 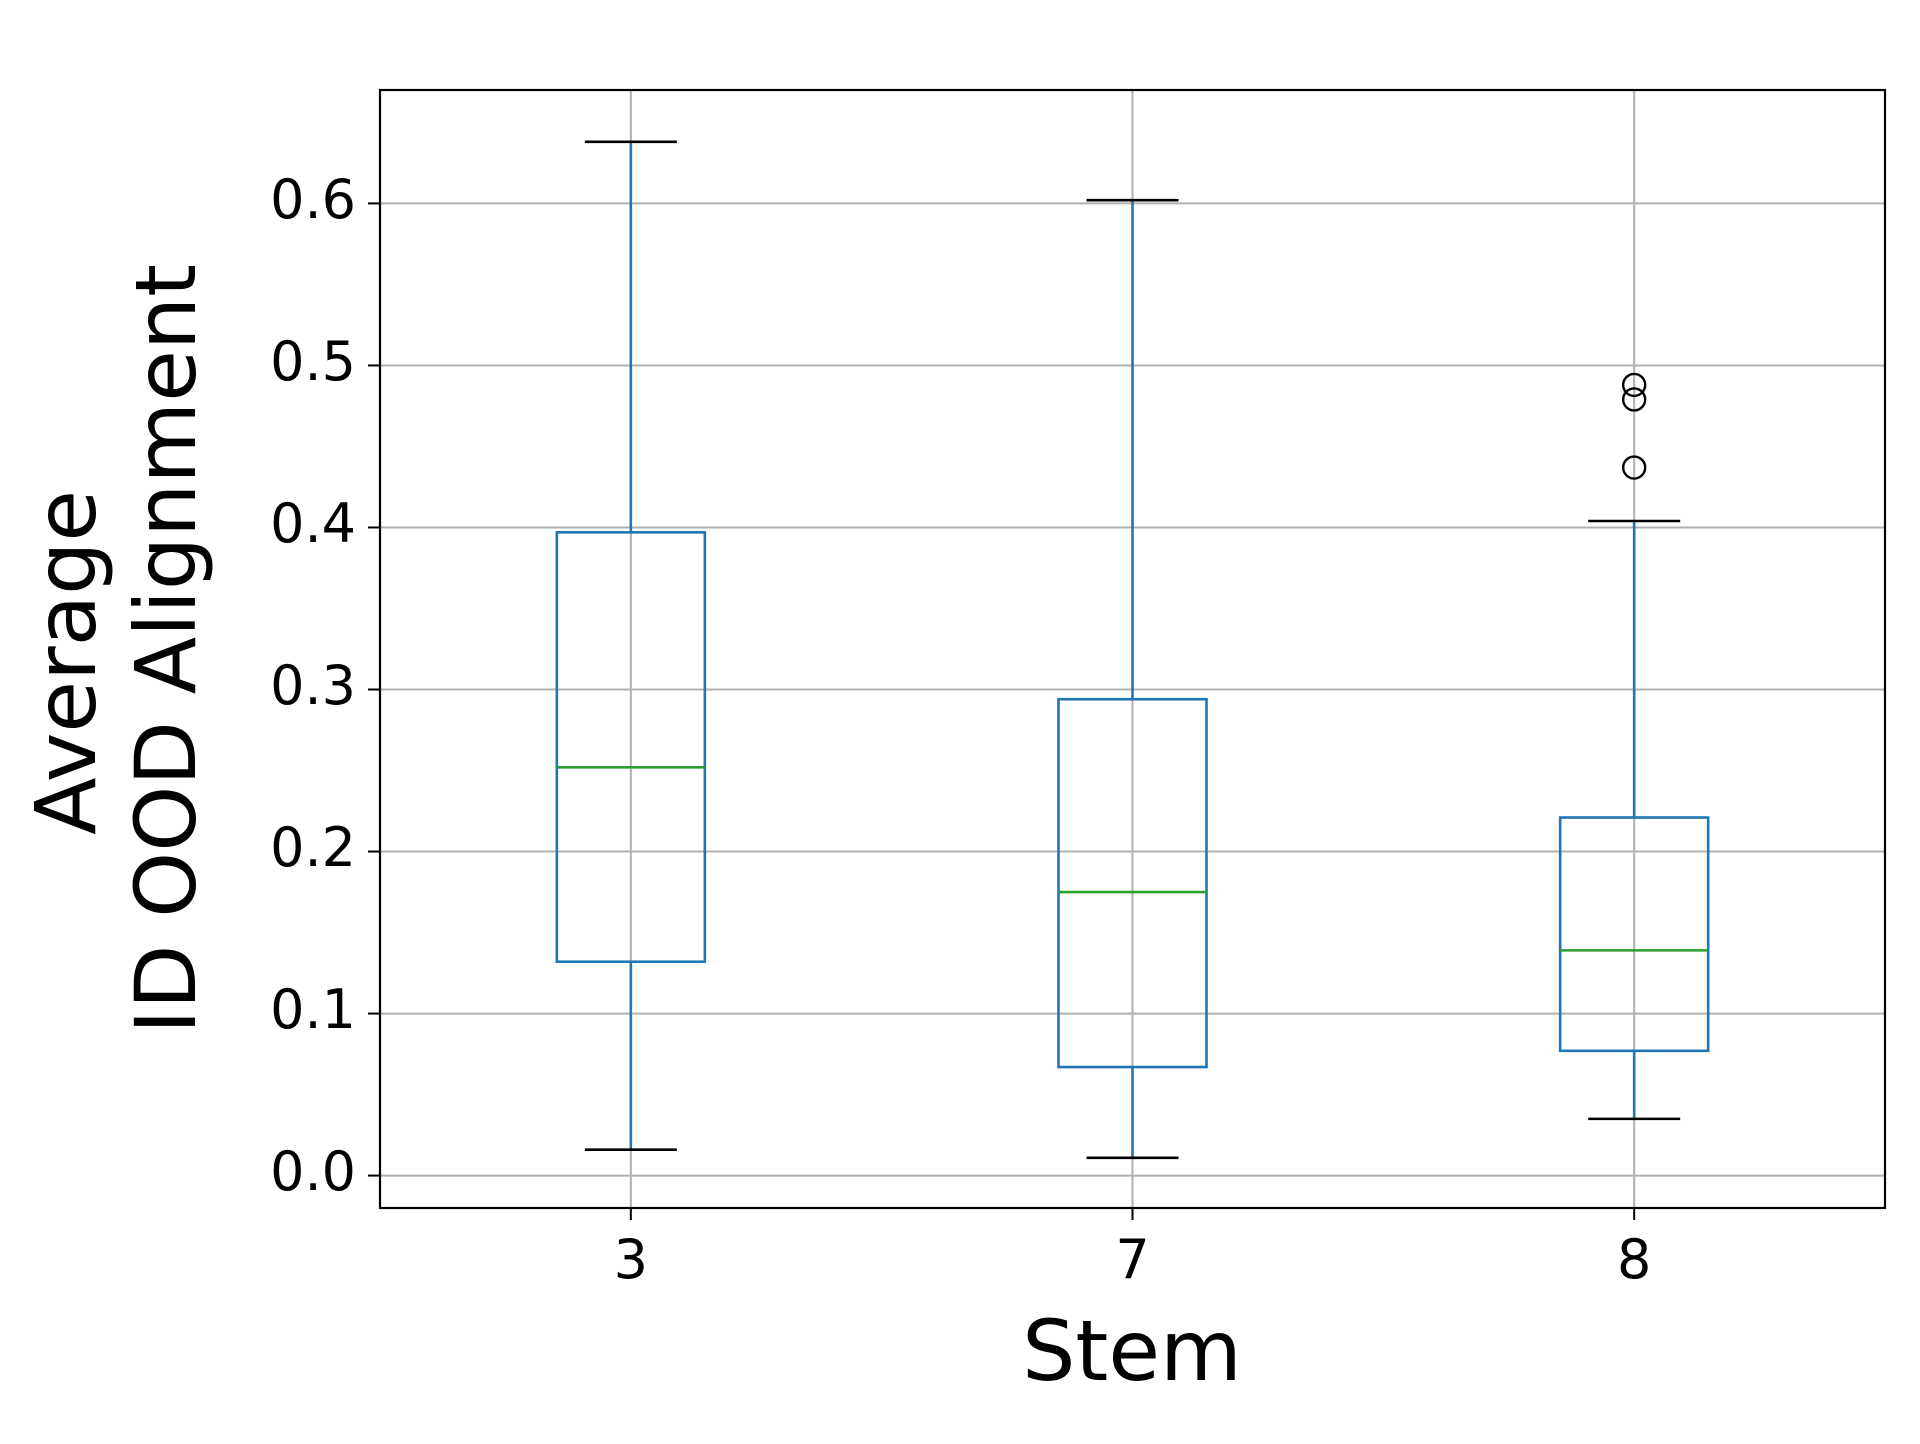 What do you see at coordinates (313, 1009) in the screenshot?
I see `y-tick-label: 0.1` at bounding box center [313, 1009].